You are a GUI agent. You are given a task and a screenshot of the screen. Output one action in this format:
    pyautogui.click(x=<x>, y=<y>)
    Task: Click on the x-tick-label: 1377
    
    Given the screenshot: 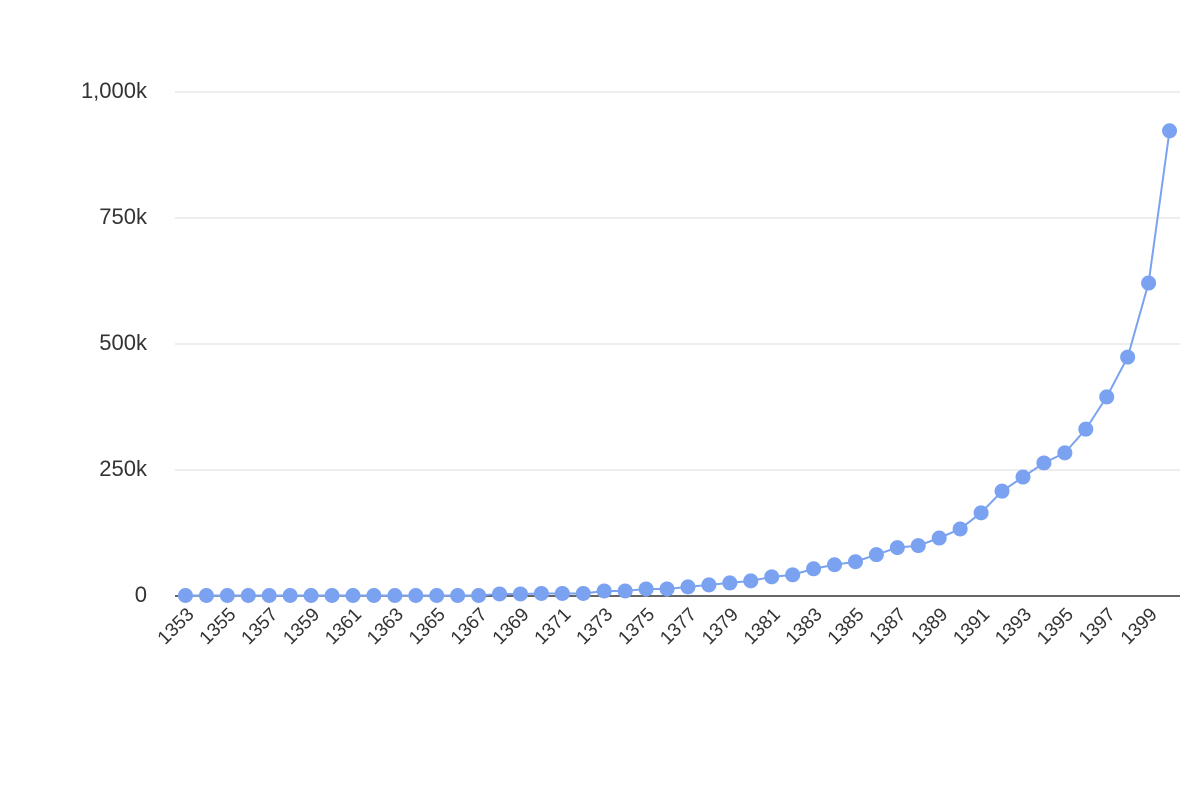 What is the action you would take?
    pyautogui.click(x=678, y=626)
    